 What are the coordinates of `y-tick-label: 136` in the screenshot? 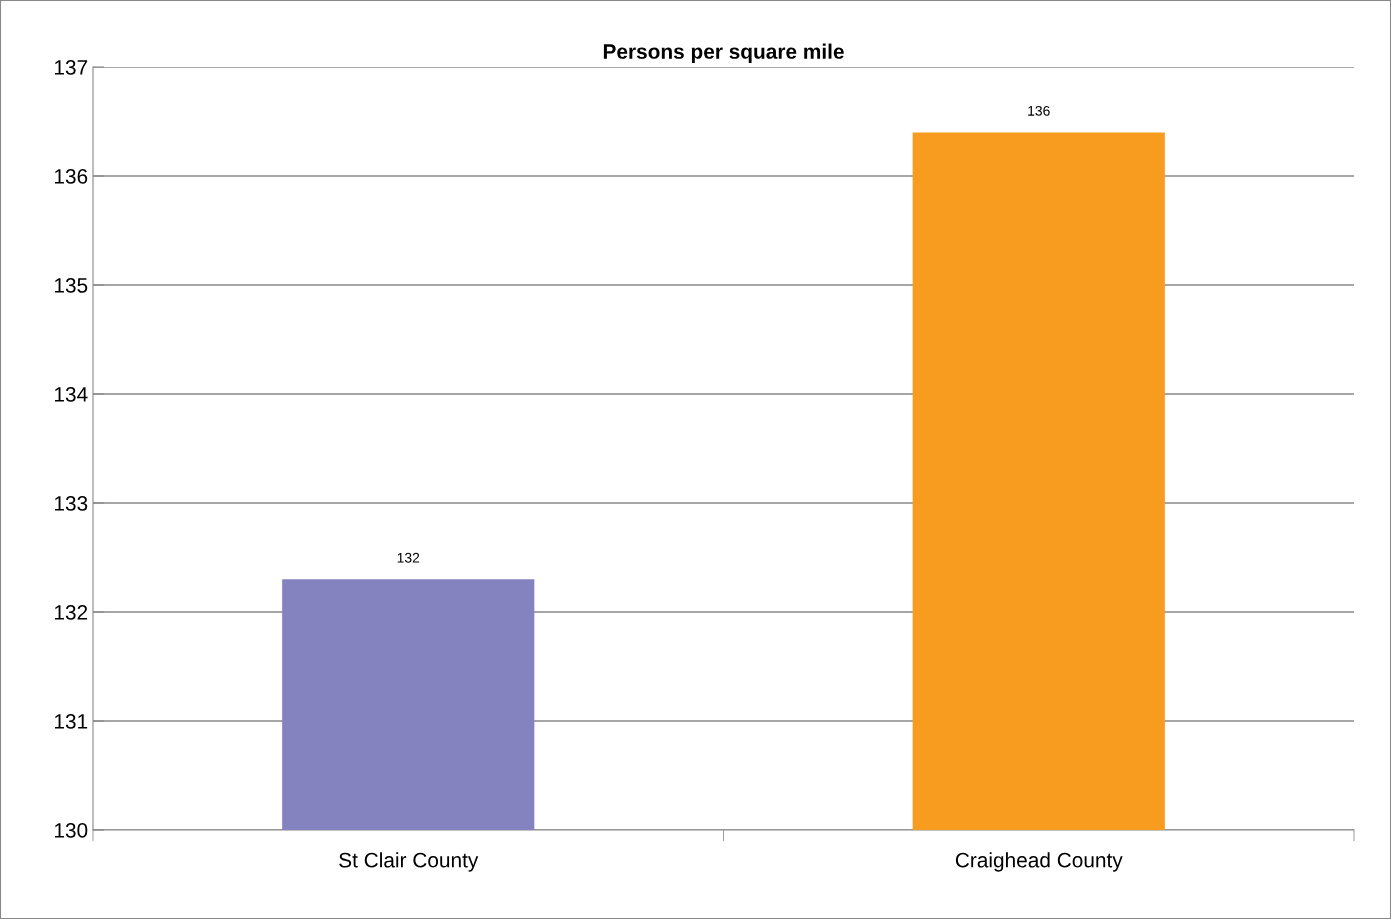 It's located at (71, 176).